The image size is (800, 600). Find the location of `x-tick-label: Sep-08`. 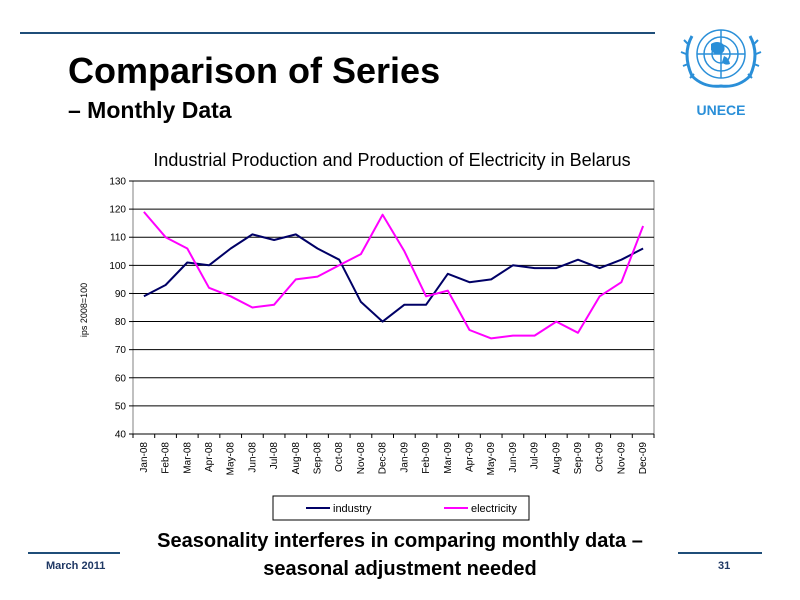

x-tick-label: Sep-08 is located at coordinates (318, 458).